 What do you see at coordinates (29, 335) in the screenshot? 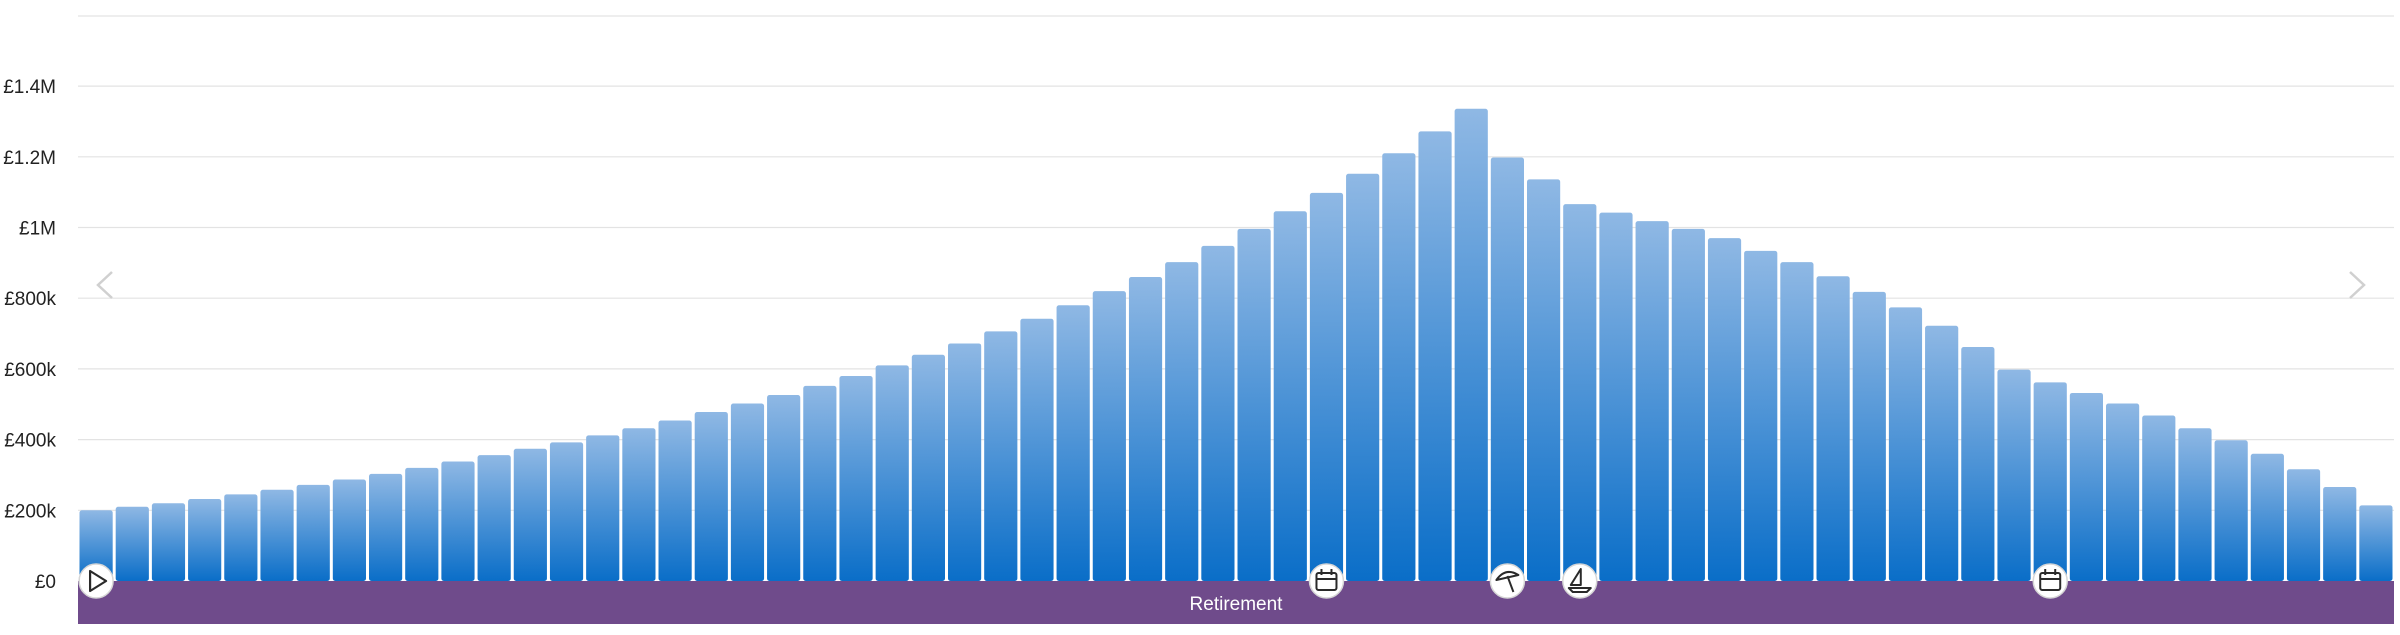
I see `y-axis-ticks: £0 £200k £400k £600k £800k £1M £1.2M £1.4M` at bounding box center [29, 335].